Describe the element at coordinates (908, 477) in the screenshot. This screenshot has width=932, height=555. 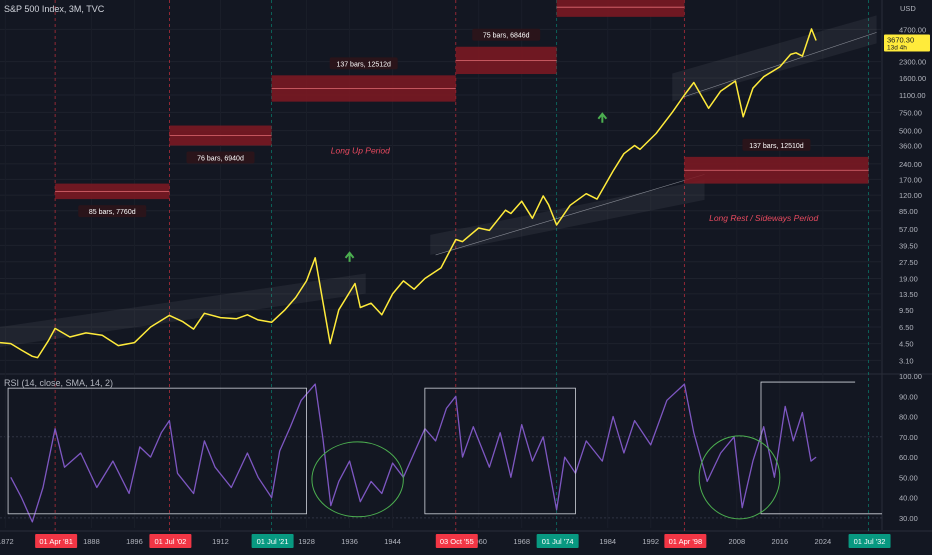
I see `rsi-axis-tick: 50.00` at that location.